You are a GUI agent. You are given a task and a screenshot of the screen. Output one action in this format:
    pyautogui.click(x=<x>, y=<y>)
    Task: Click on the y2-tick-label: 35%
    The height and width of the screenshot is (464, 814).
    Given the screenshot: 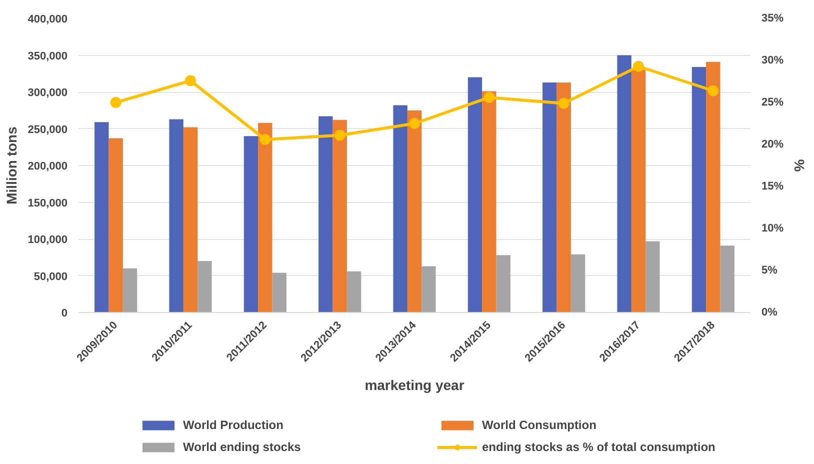 What is the action you would take?
    pyautogui.click(x=773, y=18)
    